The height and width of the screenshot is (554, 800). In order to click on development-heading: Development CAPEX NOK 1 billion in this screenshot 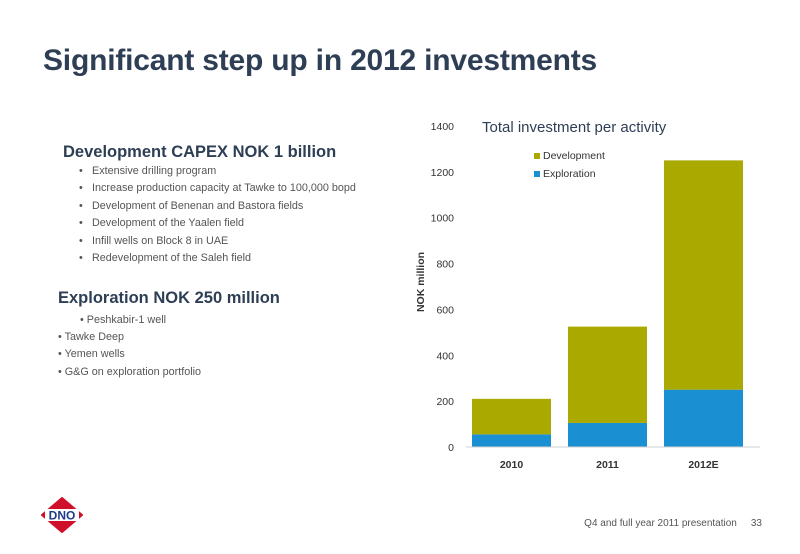, I will do `click(200, 152)`.